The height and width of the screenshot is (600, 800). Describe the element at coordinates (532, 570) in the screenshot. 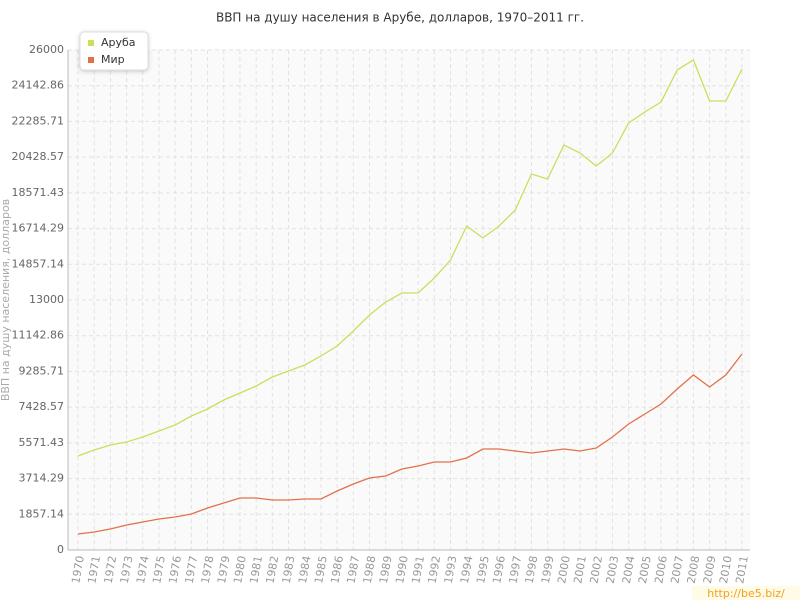

I see `x-tick-label: 1998` at that location.